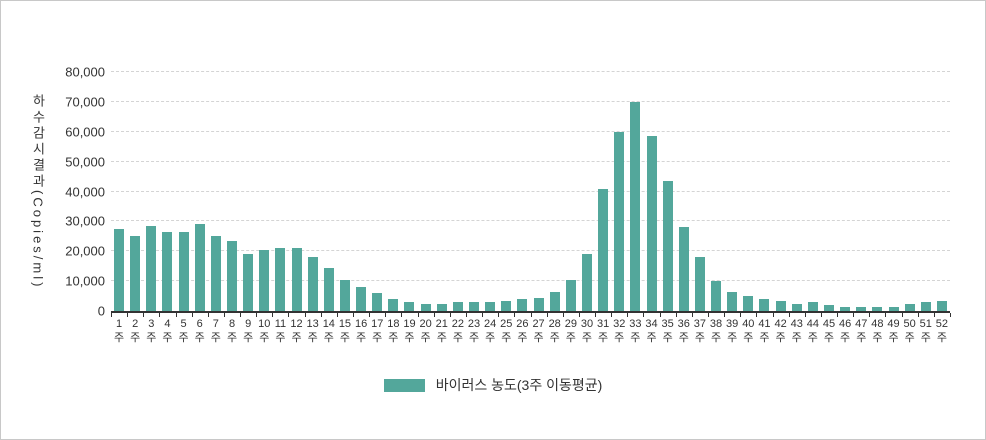  Describe the element at coordinates (925, 324) in the screenshot. I see `x-label-number: 51` at that location.